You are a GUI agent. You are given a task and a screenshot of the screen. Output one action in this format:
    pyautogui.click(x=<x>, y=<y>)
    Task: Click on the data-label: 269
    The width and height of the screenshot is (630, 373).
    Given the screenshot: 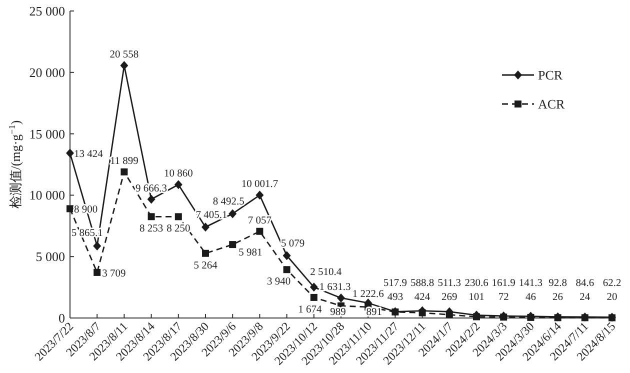 What is the action you would take?
    pyautogui.click(x=450, y=297)
    